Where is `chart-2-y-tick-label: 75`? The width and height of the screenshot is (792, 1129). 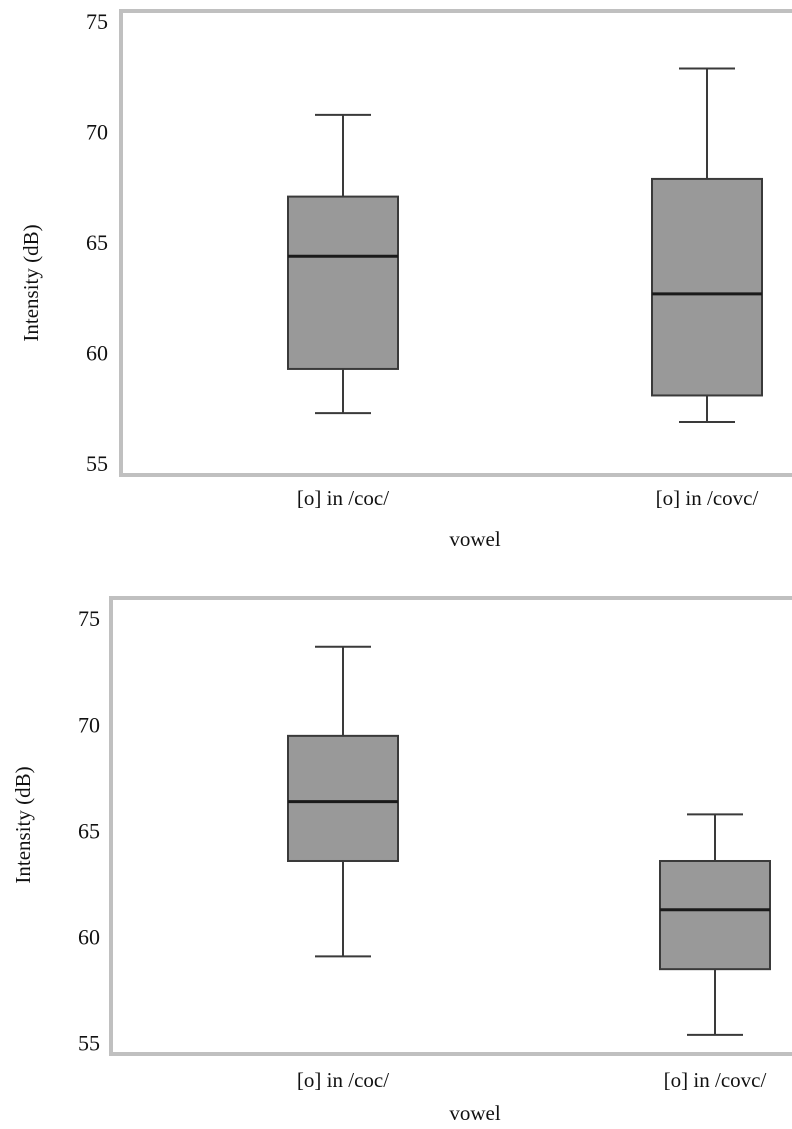
chart-2-y-tick-label: 75 is located at coordinates (89, 618).